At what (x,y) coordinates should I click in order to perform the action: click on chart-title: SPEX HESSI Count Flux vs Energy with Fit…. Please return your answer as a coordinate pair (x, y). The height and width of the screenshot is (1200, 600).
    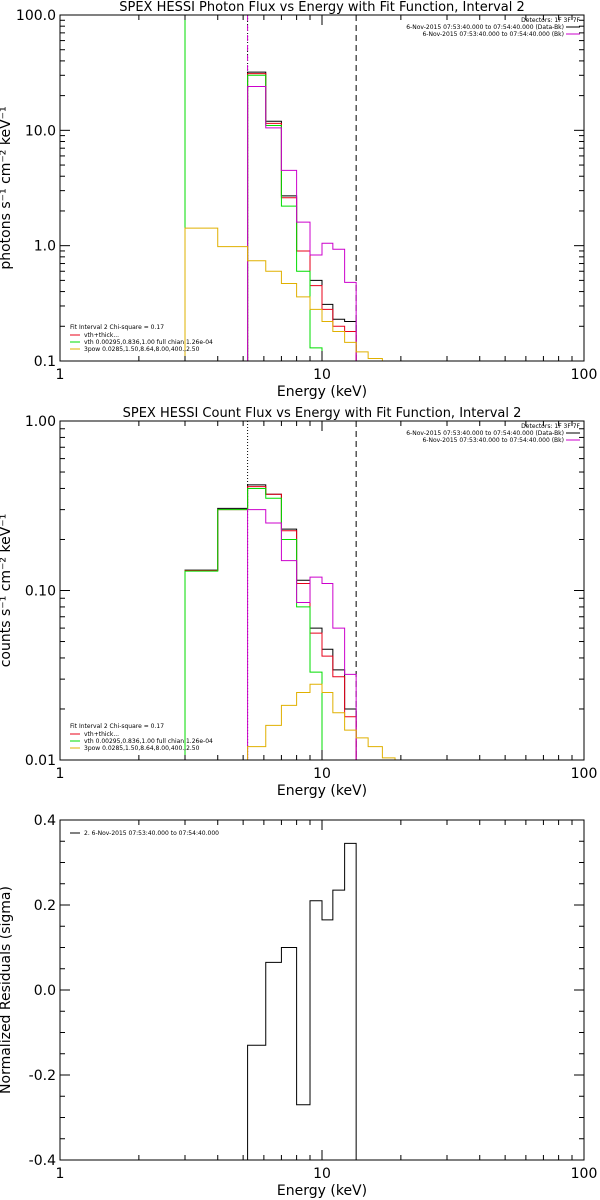
    Looking at the image, I should click on (322, 413).